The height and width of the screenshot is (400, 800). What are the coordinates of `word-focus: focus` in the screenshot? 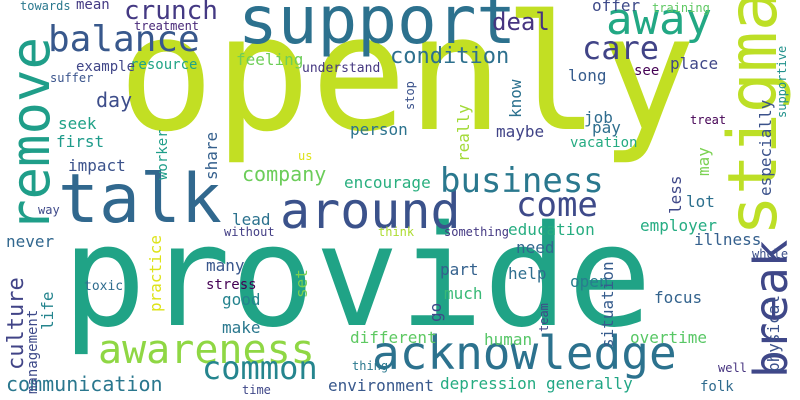 It's located at (678, 297).